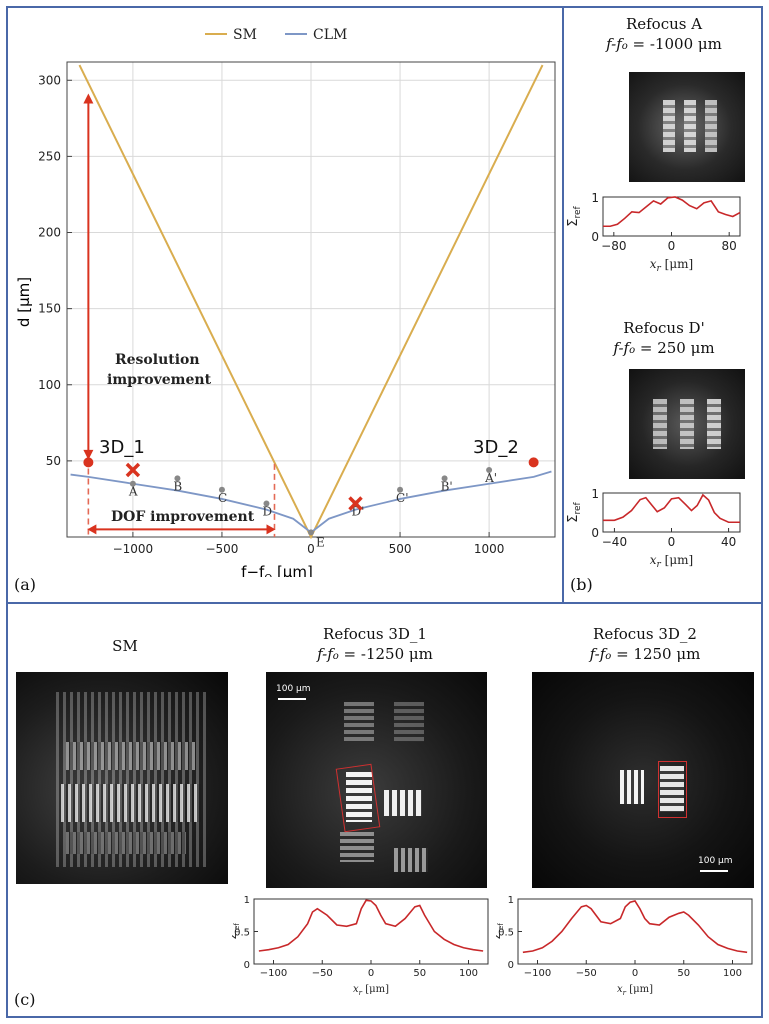  I want to click on panel-a-label: (a), so click(25, 584).